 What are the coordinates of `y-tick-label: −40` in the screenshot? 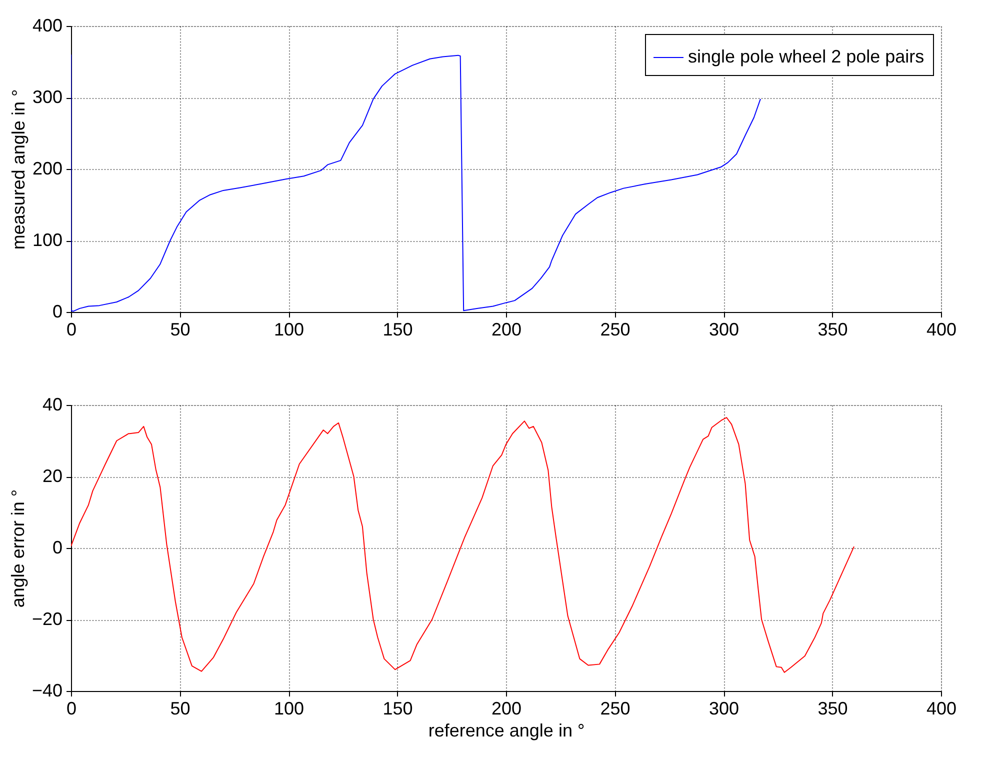 It's located at (47, 690).